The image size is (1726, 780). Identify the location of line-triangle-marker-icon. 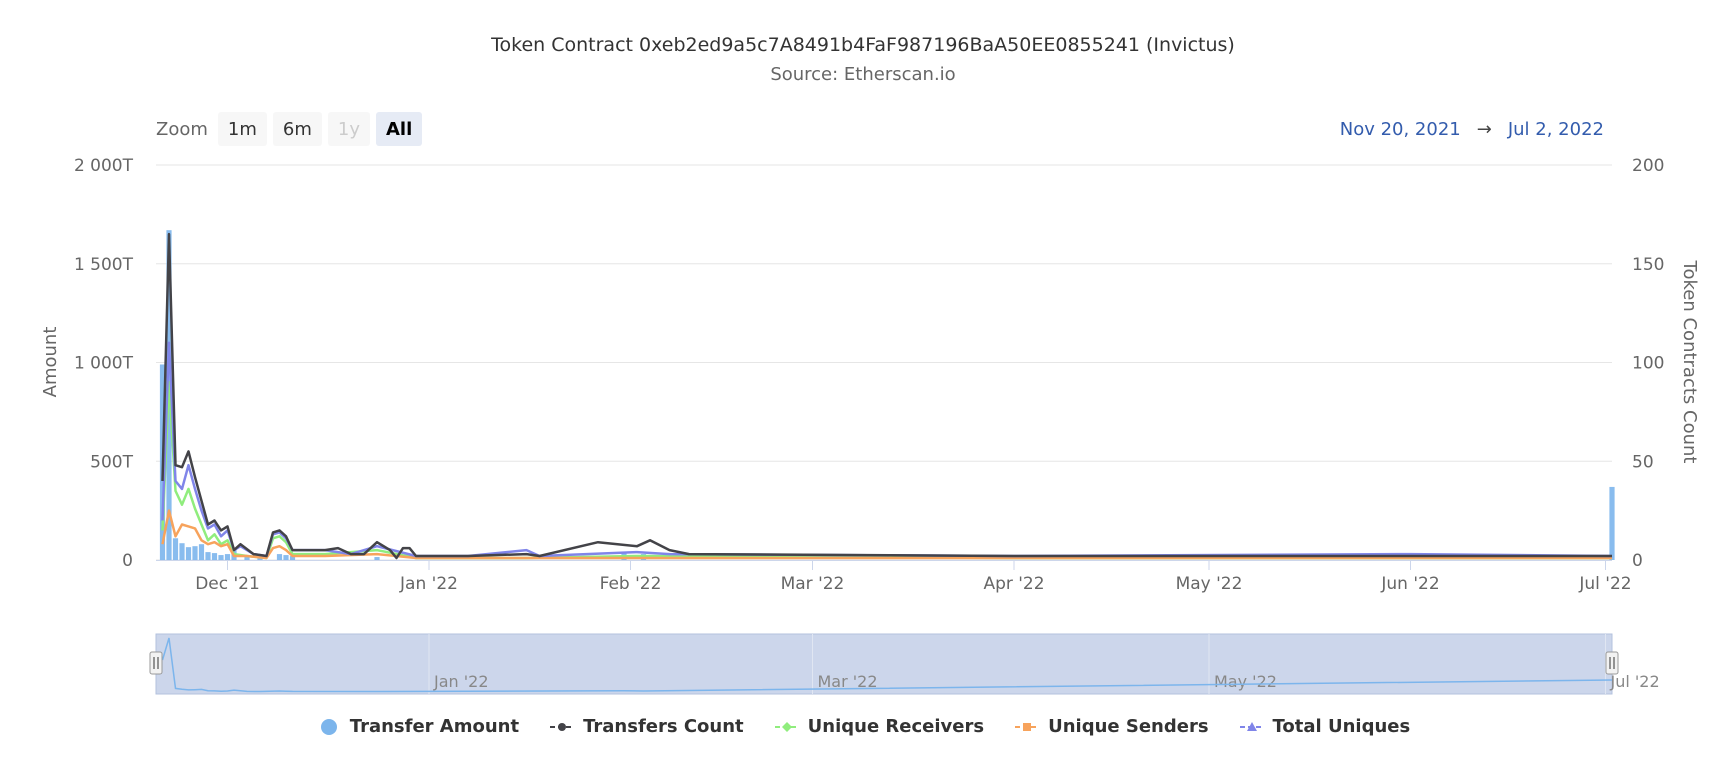
(1251, 726).